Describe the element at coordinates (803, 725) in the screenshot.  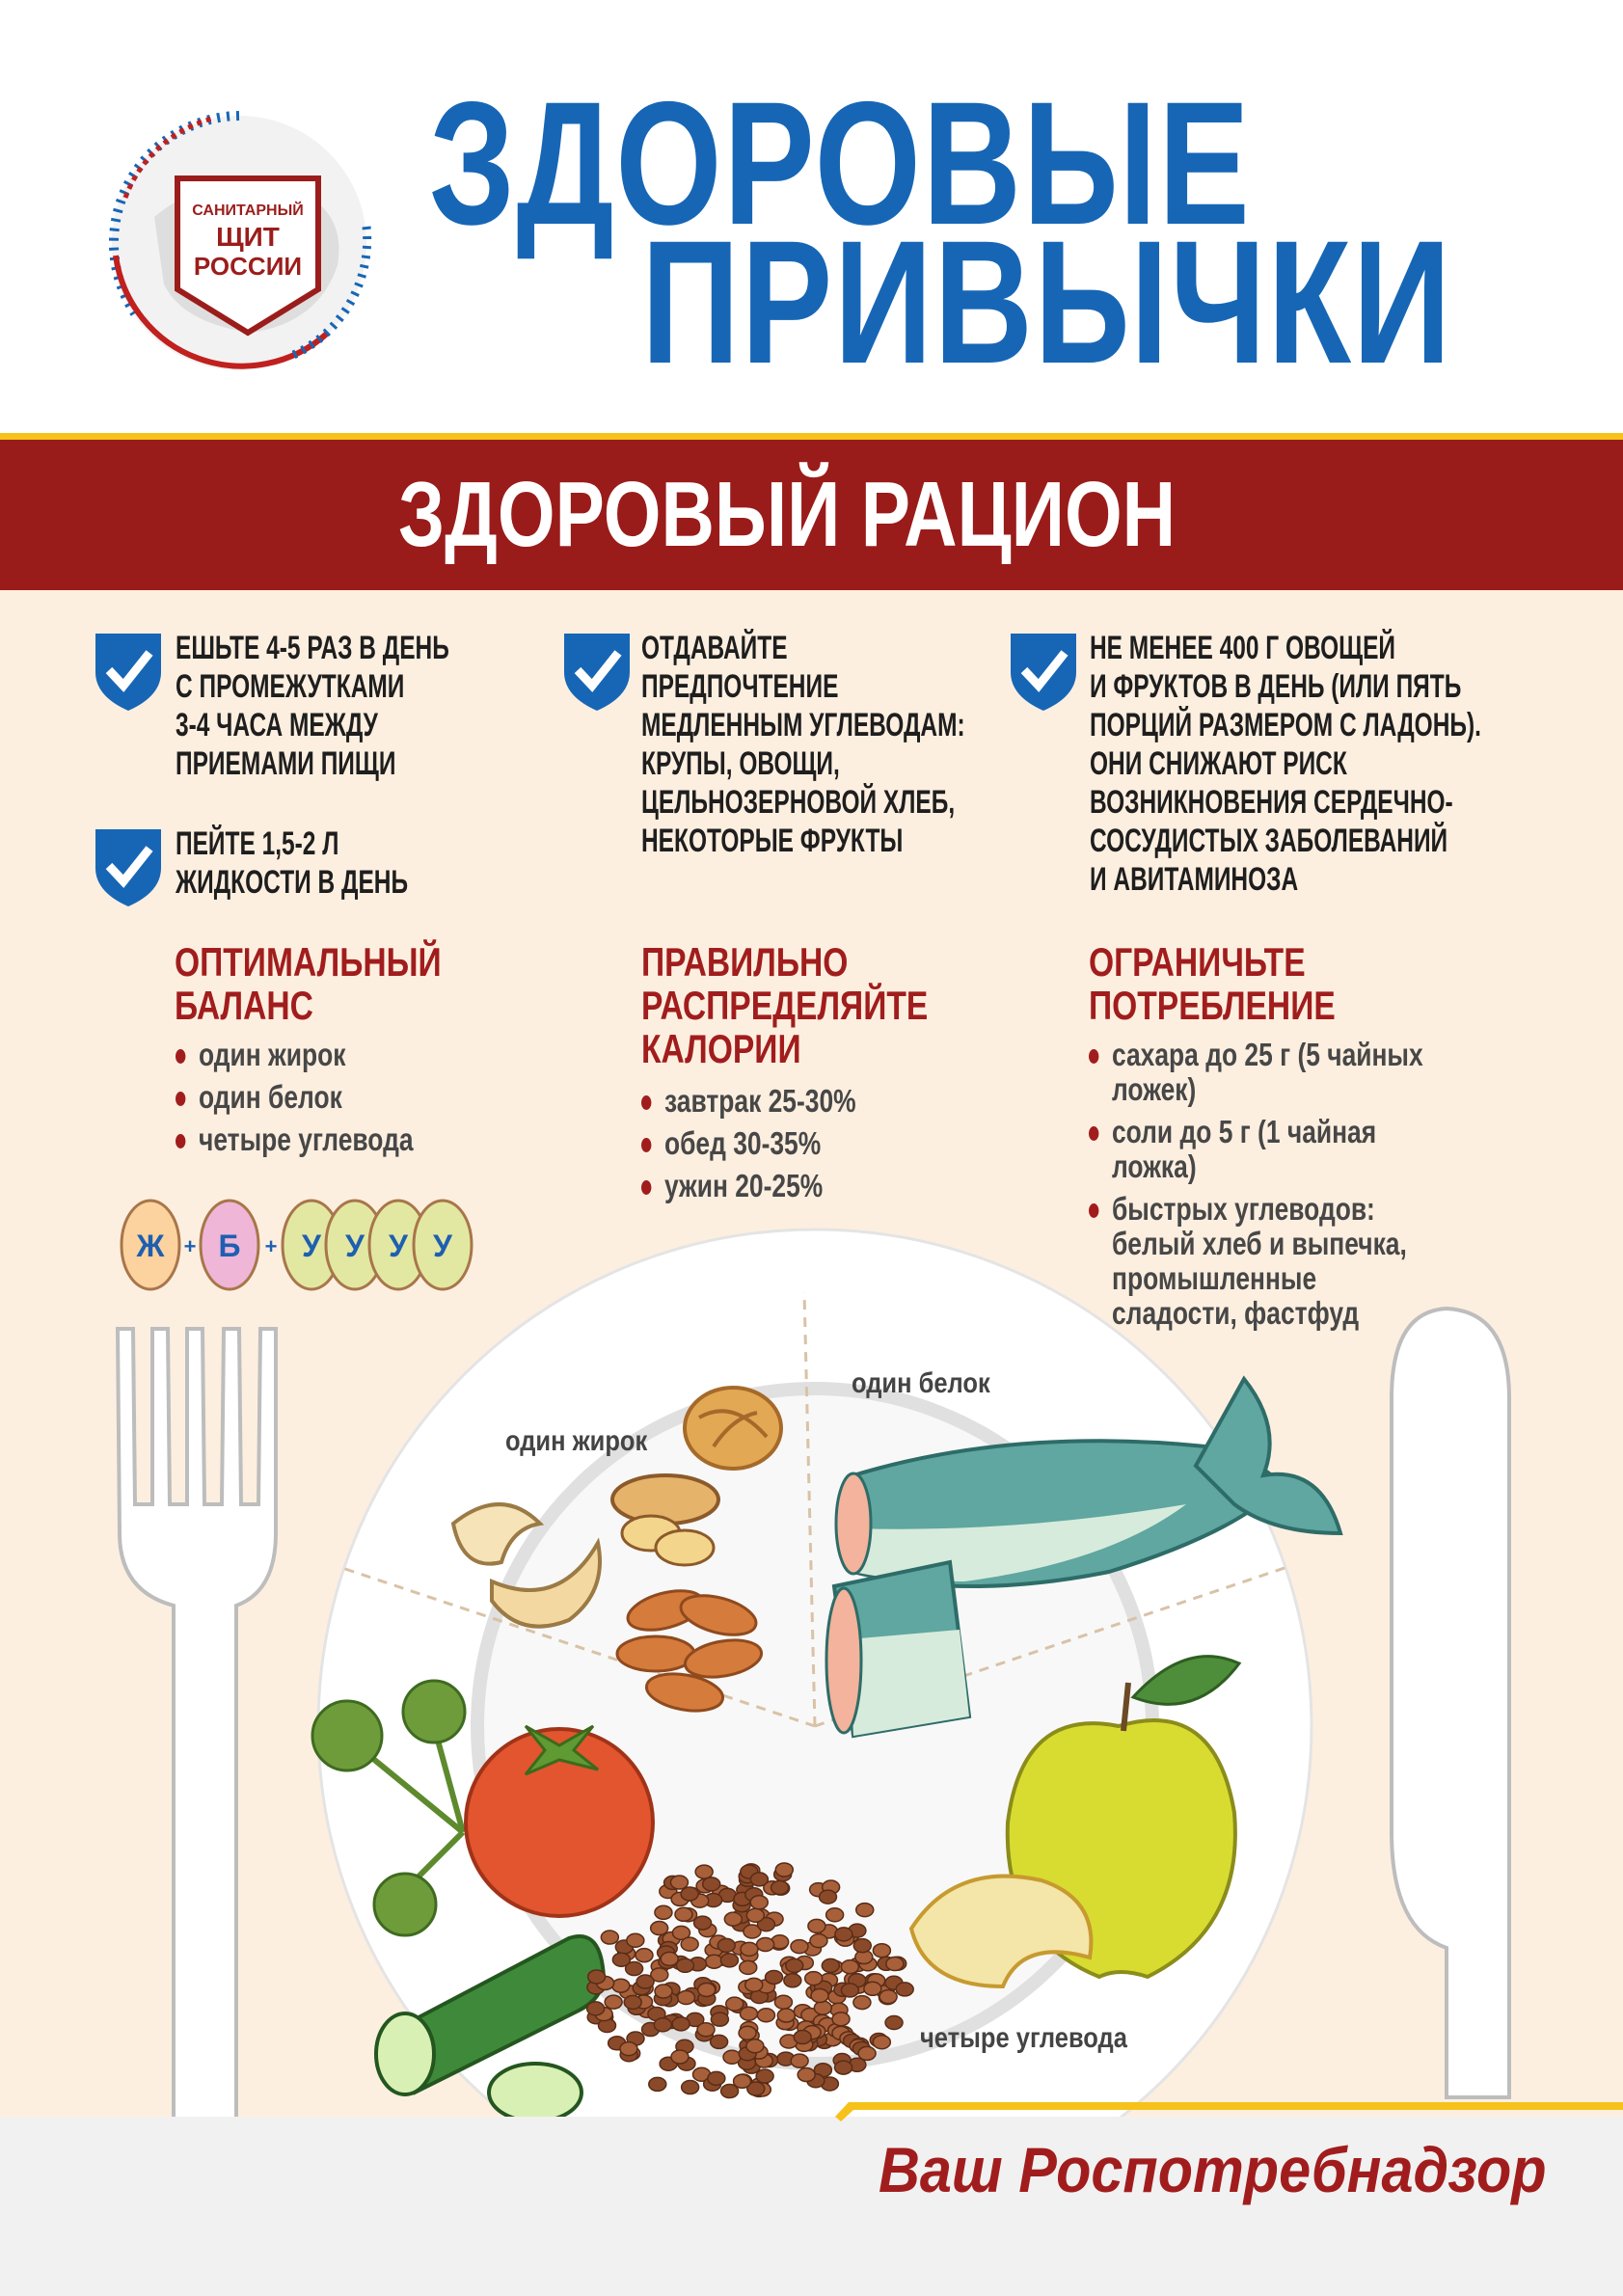
I see `tip-line: МЕДЛЕННЫМ УГЛЕВОДАМ:` at that location.